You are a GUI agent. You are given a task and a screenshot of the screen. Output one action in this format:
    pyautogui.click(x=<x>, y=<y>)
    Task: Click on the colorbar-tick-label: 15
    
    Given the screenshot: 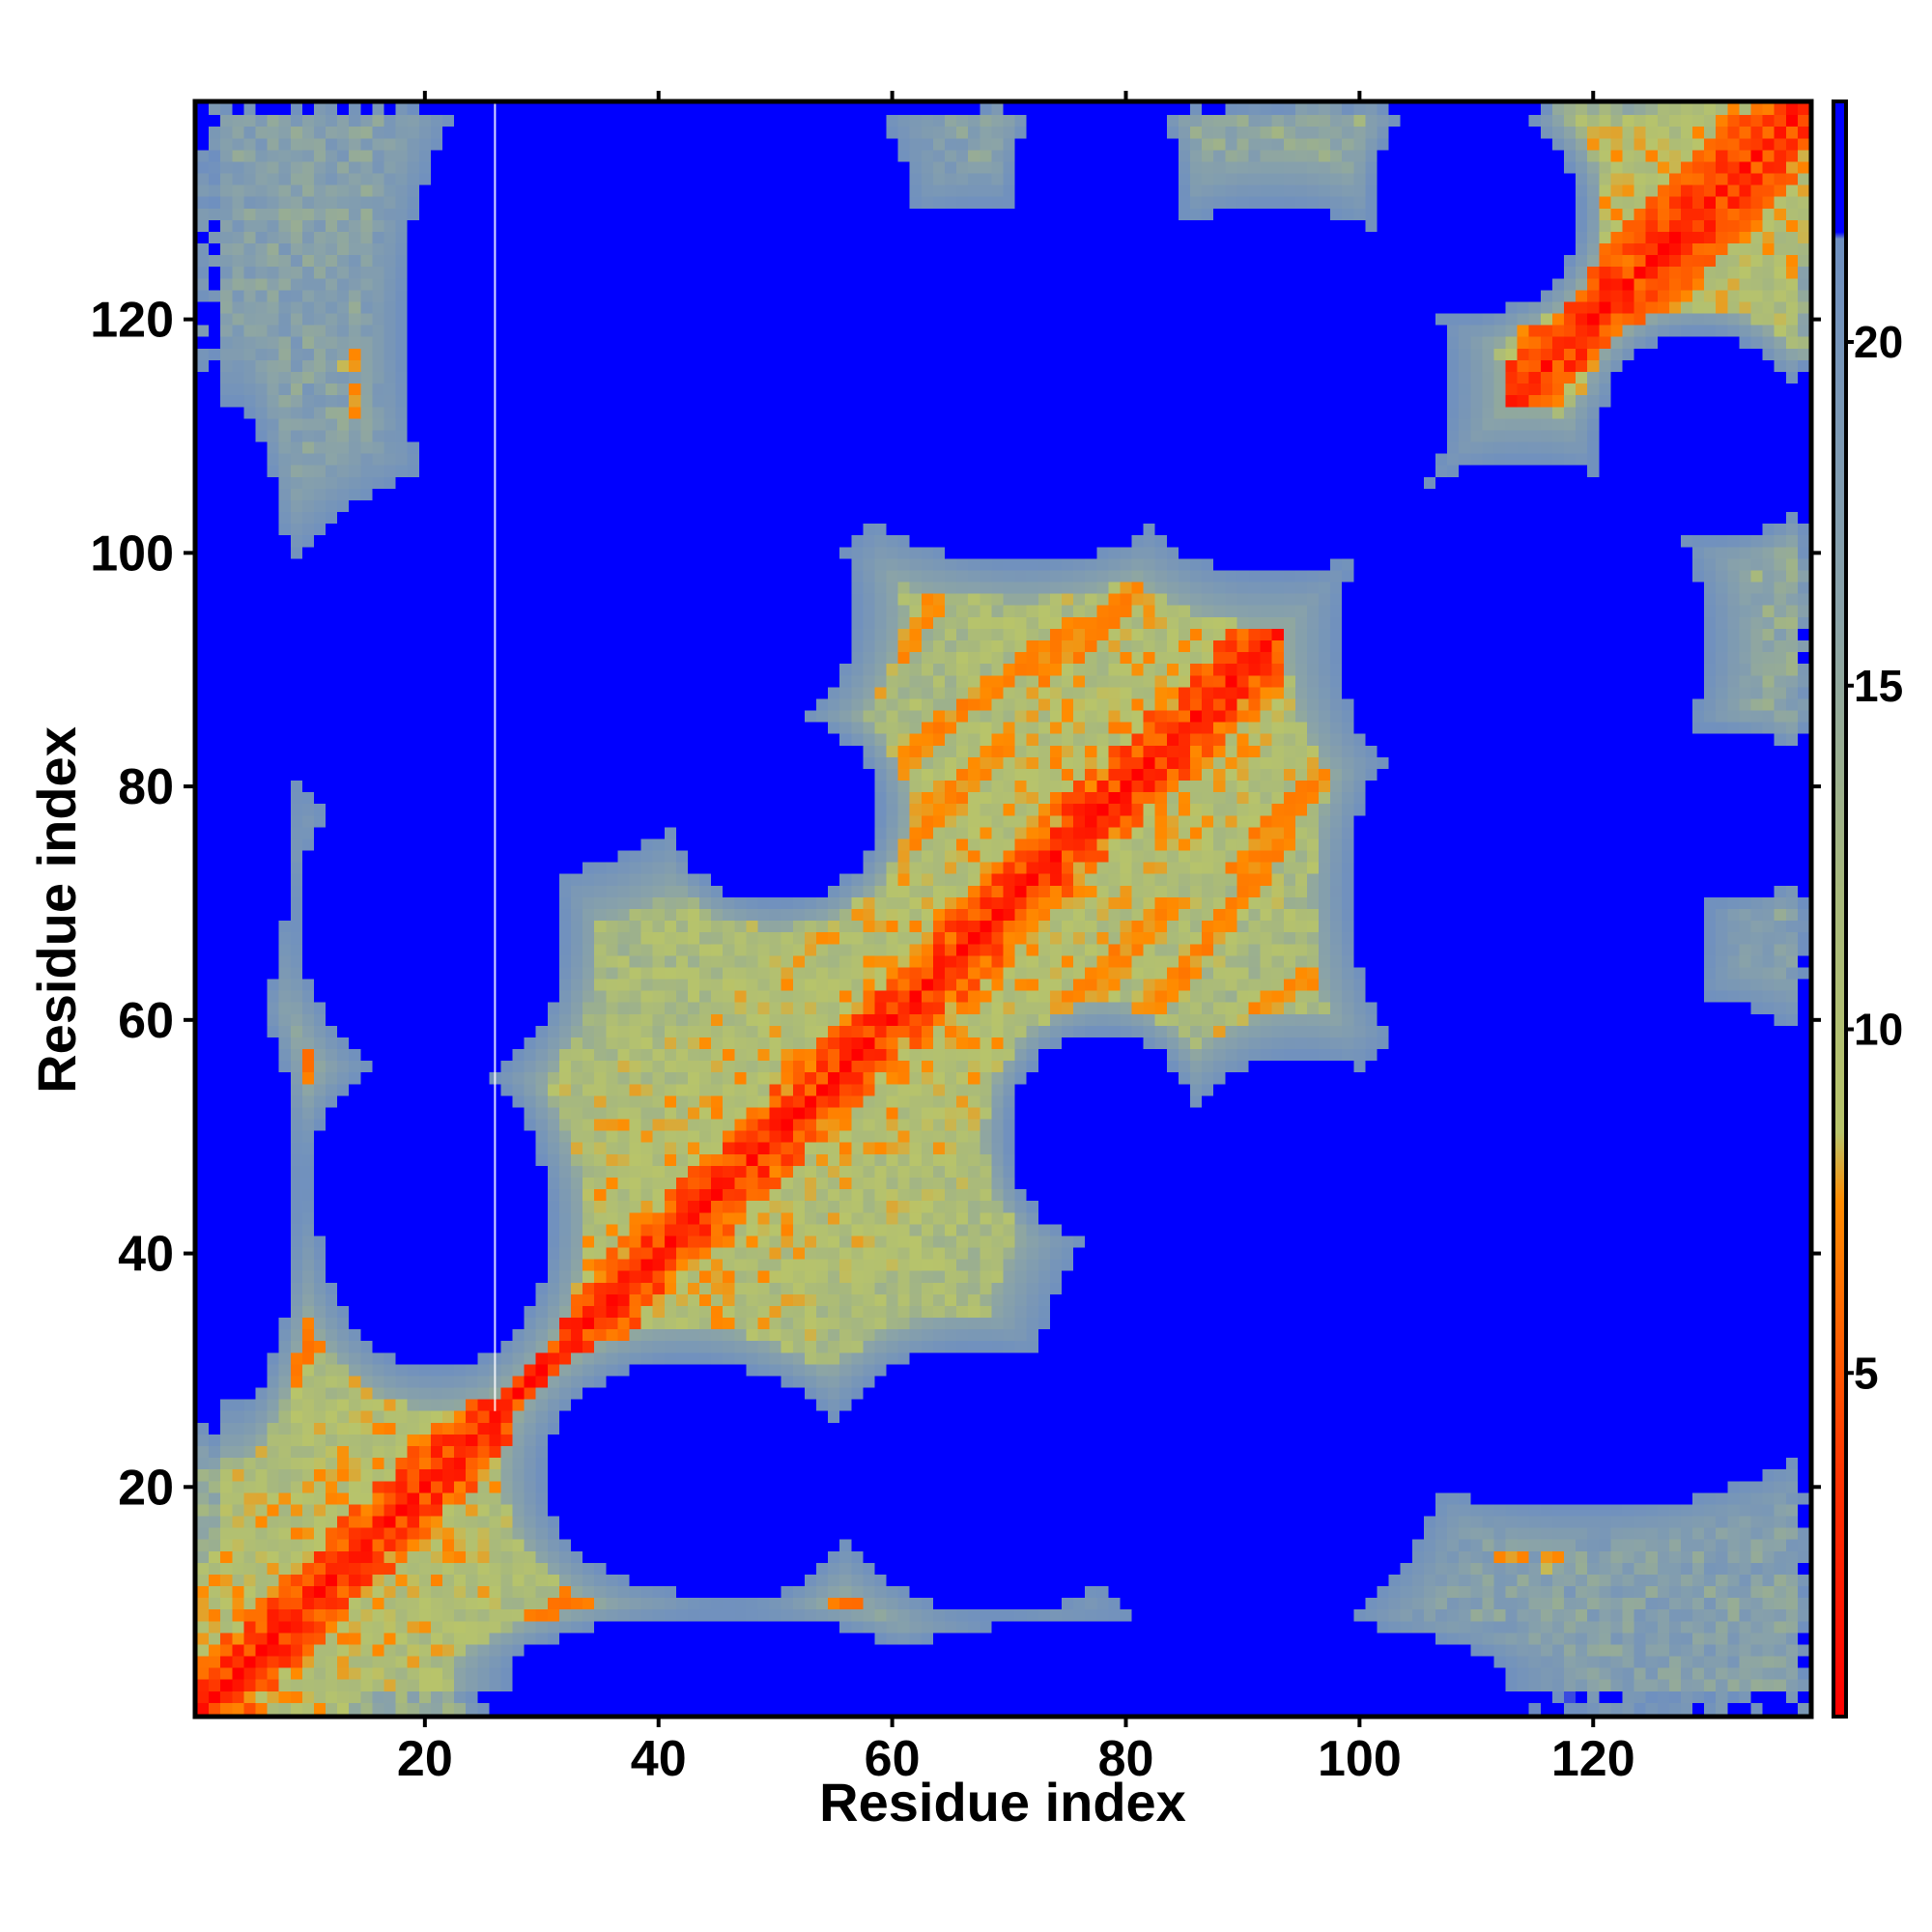 What is the action you would take?
    pyautogui.click(x=1878, y=686)
    